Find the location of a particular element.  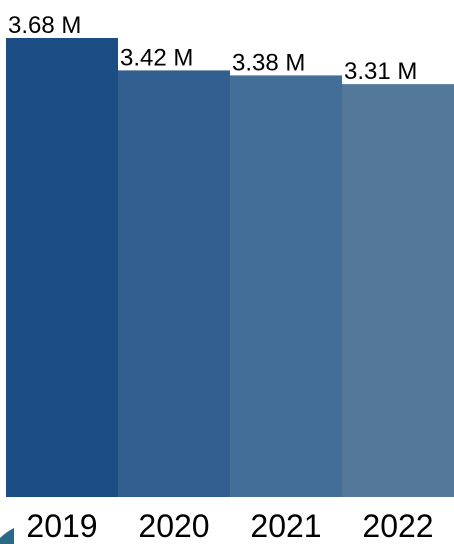

x-tick-label-2021: 2021 is located at coordinates (285, 526).